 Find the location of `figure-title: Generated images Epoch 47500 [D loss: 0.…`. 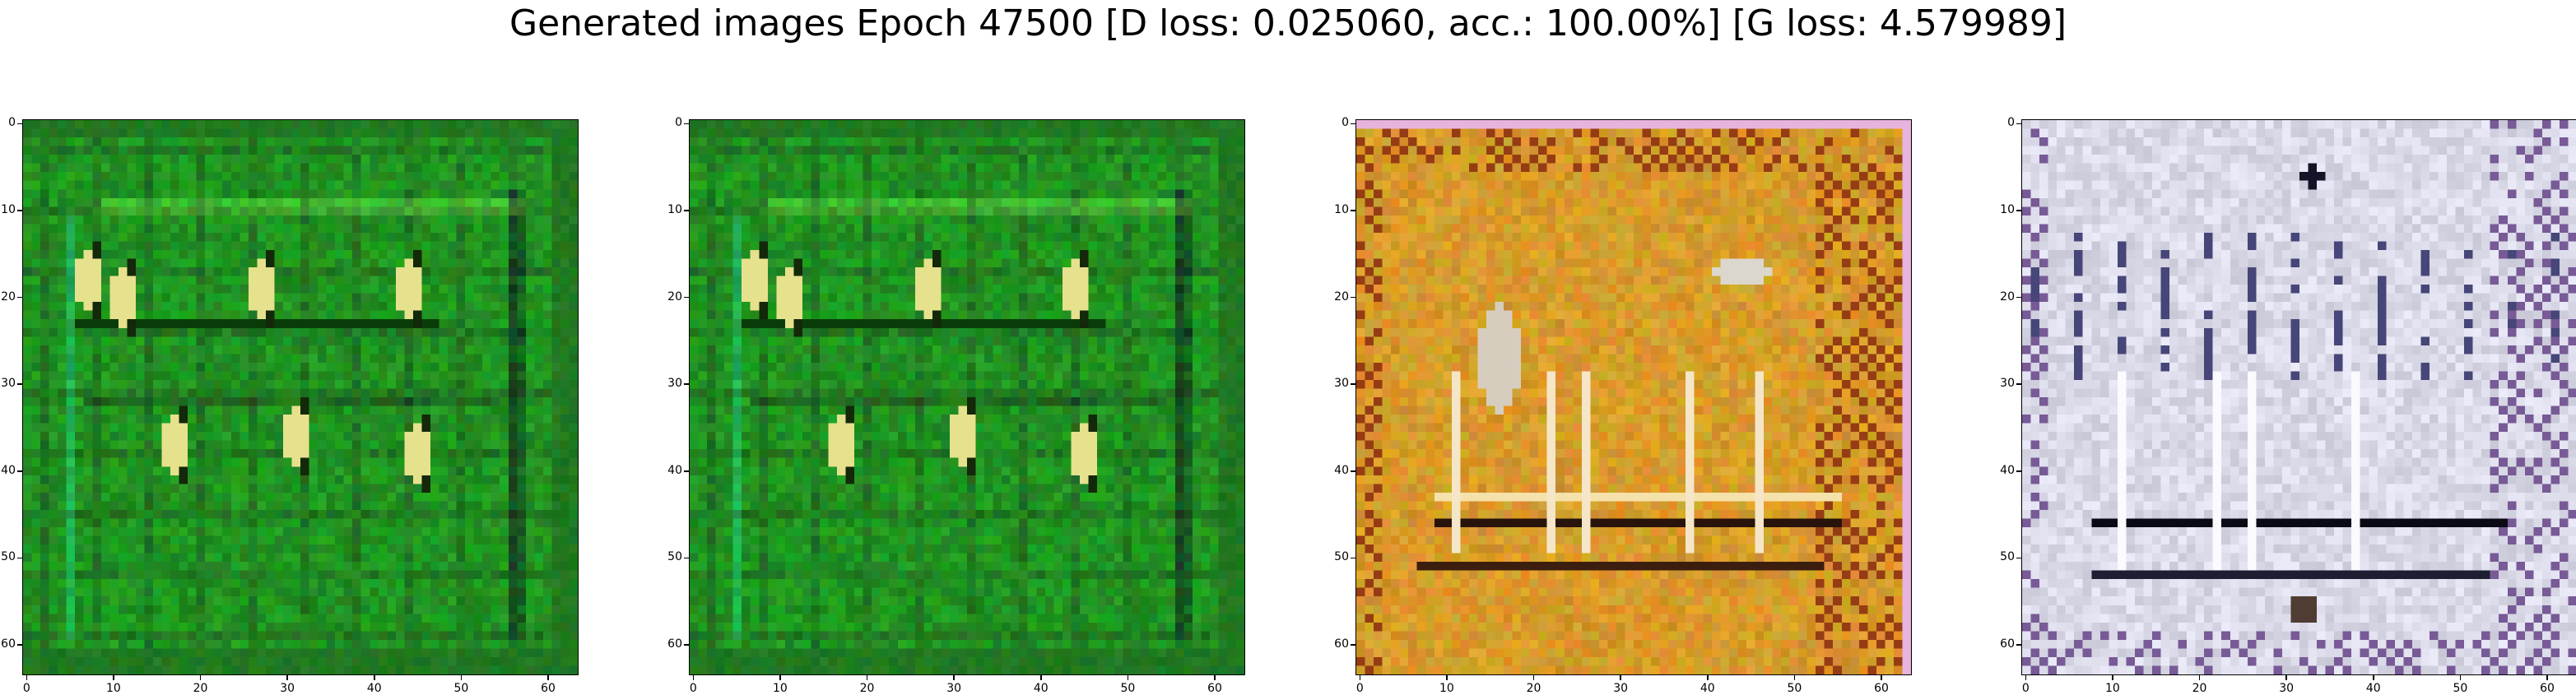

figure-title: Generated images Epoch 47500 [D loss: 0.… is located at coordinates (1288, 23).